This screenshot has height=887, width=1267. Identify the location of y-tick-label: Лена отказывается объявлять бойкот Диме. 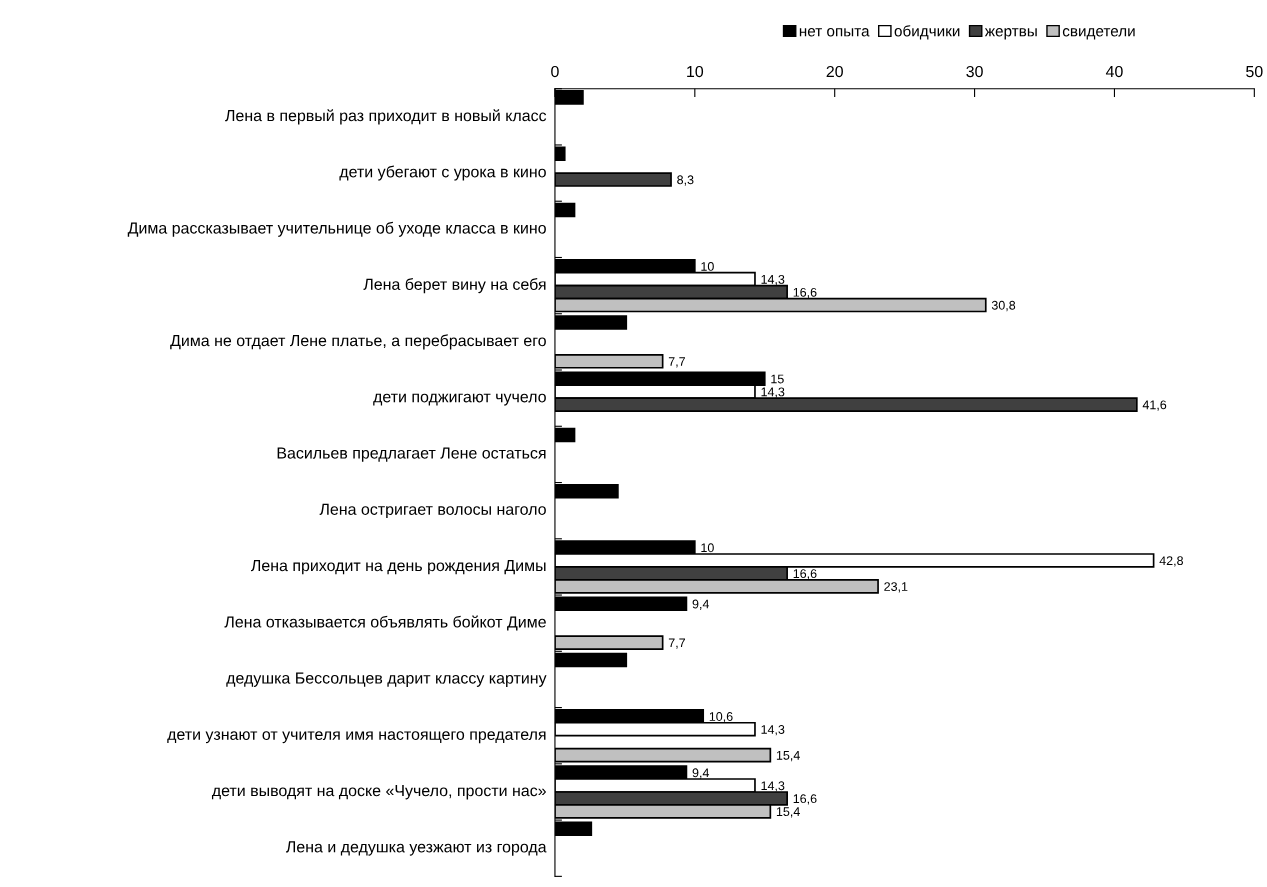
(385, 623).